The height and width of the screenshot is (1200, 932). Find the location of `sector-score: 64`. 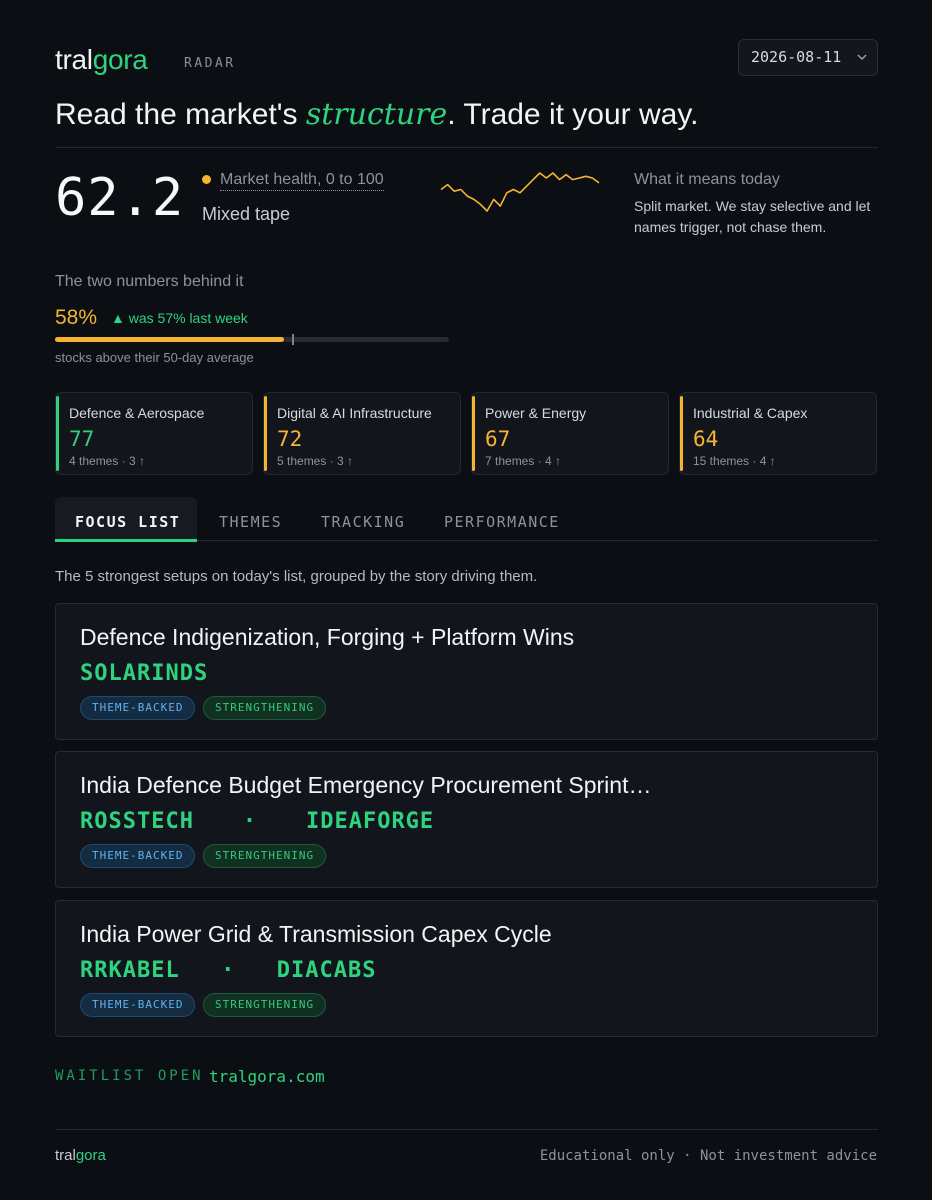

sector-score: 64 is located at coordinates (706, 439).